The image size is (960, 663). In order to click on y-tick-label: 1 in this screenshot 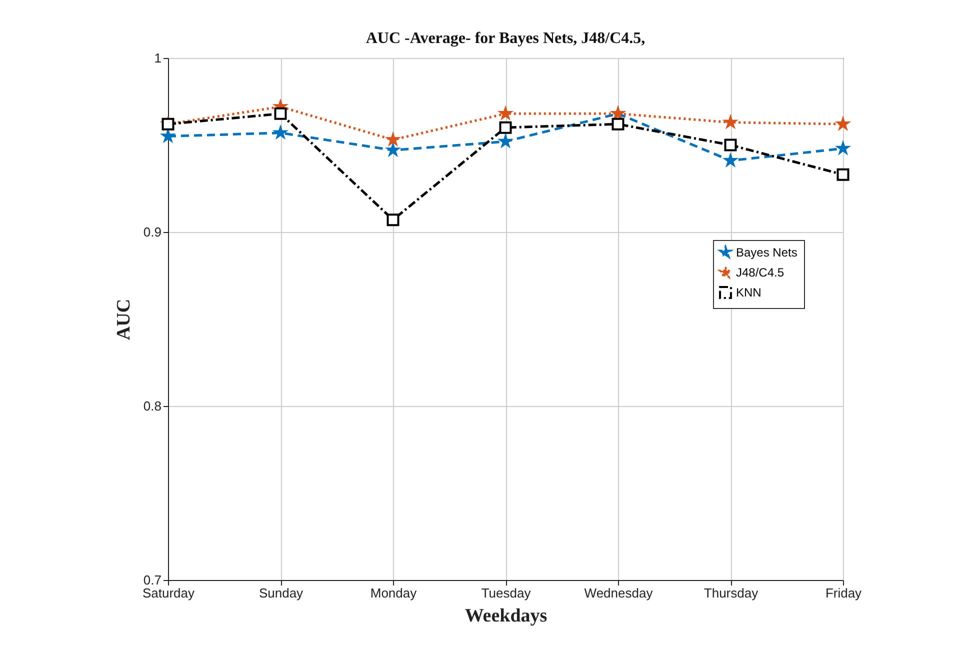, I will do `click(158, 58)`.